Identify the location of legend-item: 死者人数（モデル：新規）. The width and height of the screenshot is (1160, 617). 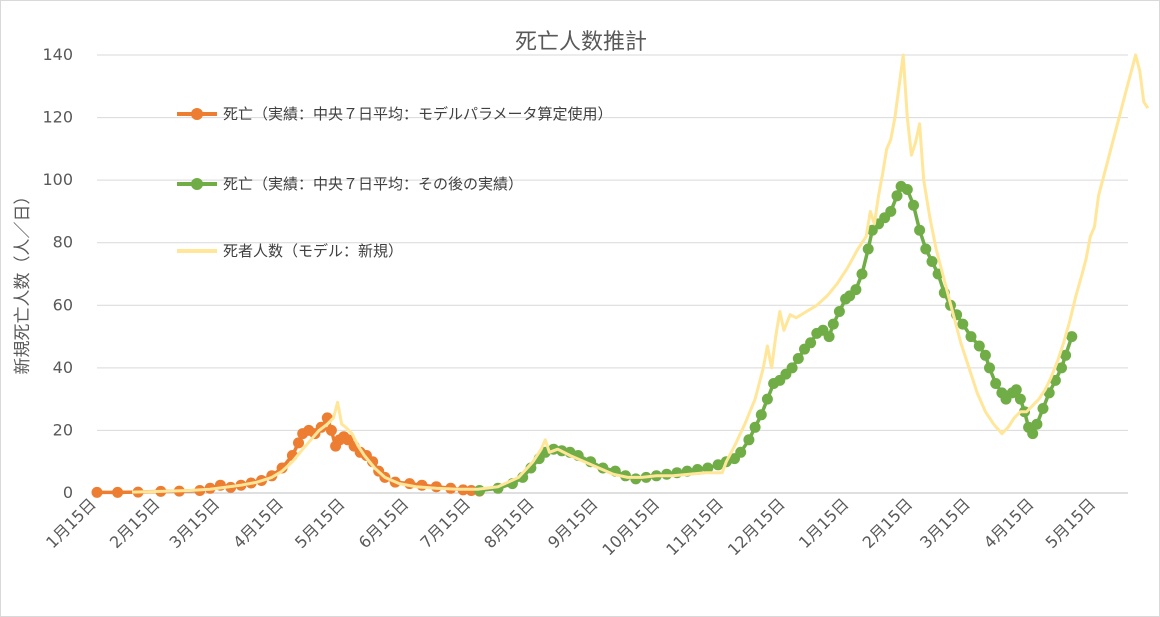
(290, 251).